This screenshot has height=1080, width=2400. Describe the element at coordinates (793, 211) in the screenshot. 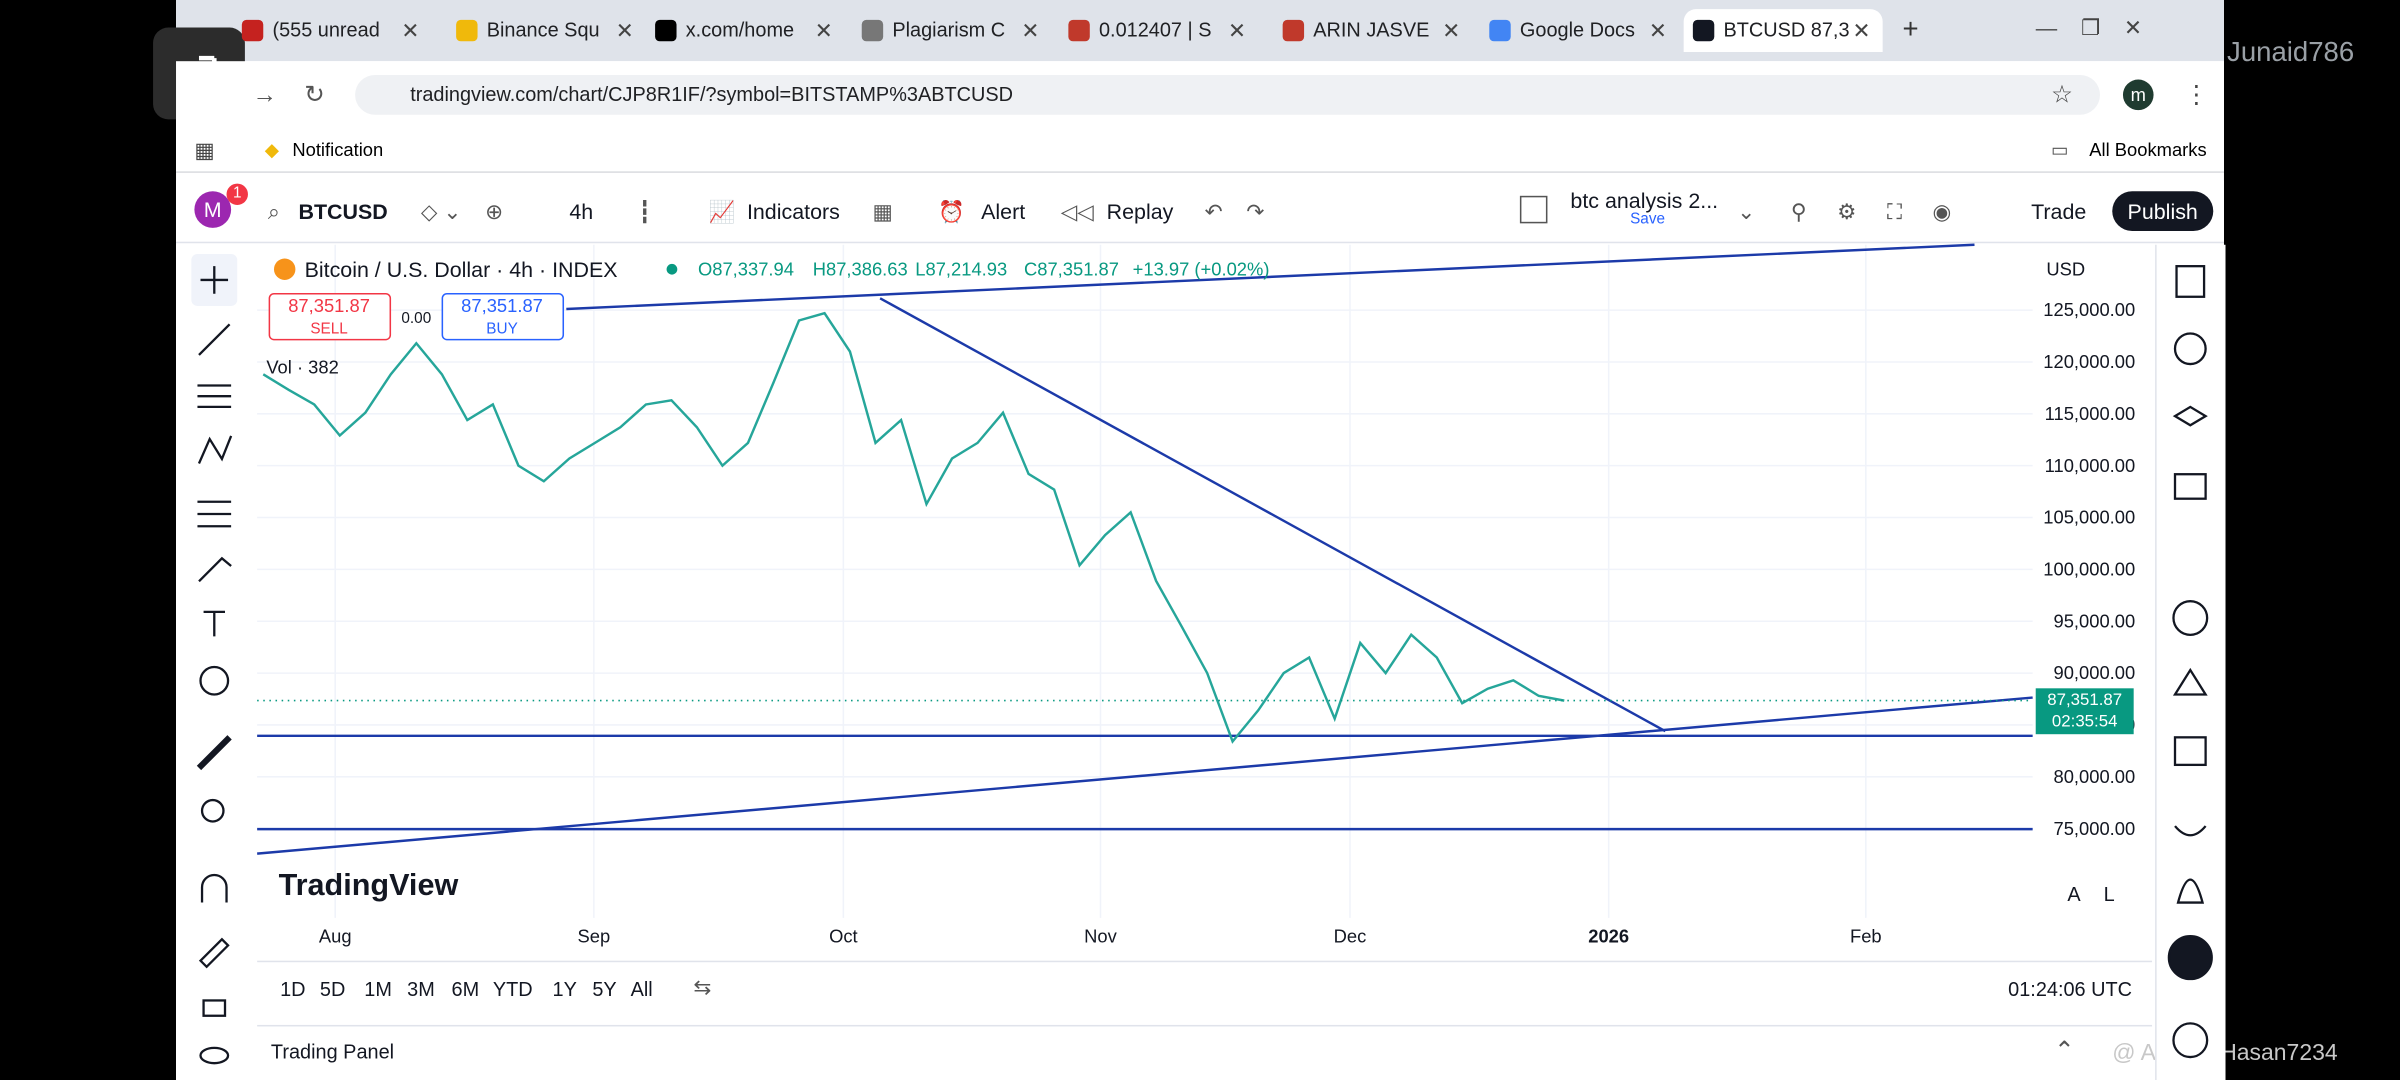

I see `indicators: Indicators` at that location.